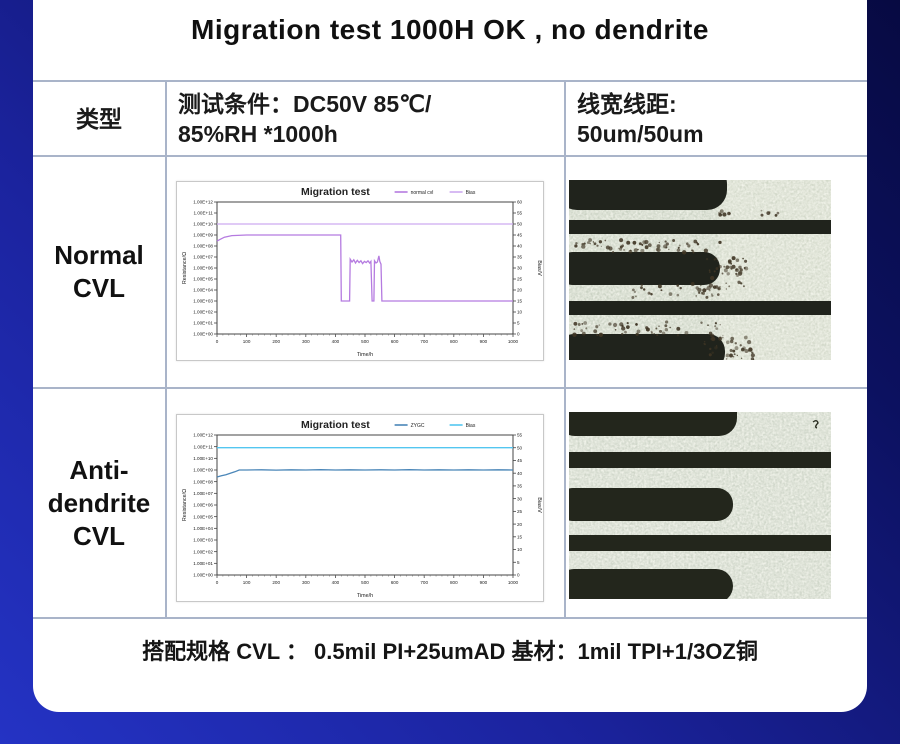  Describe the element at coordinates (627, 103) in the screenshot. I see `line-width-line1: 线宽线距:` at that location.